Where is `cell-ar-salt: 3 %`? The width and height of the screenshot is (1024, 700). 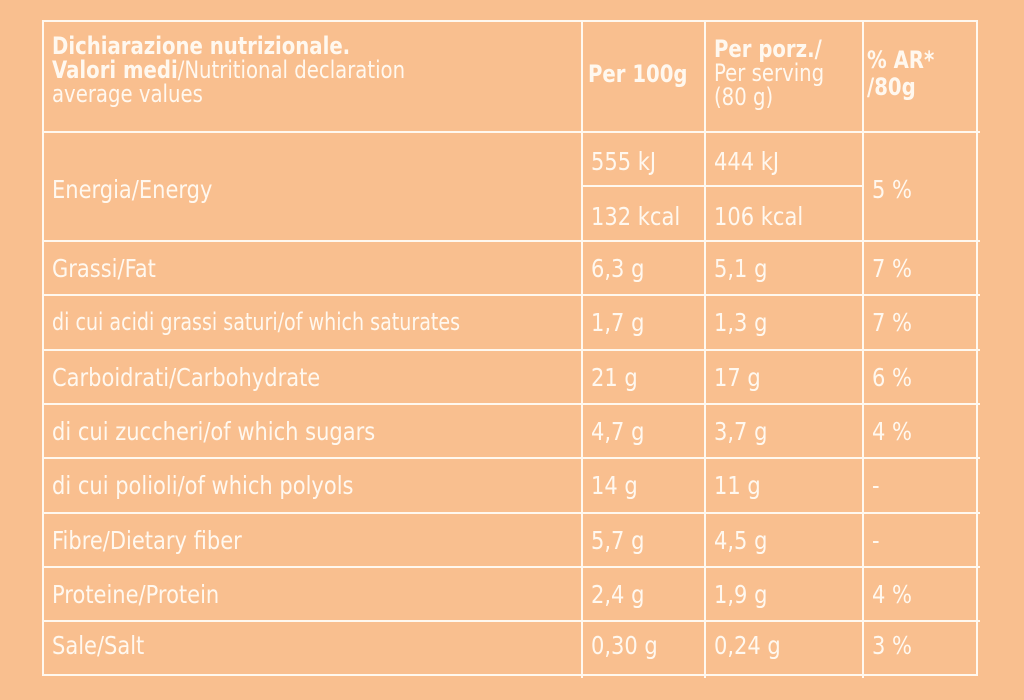
cell-ar-salt: 3 % is located at coordinates (892, 645).